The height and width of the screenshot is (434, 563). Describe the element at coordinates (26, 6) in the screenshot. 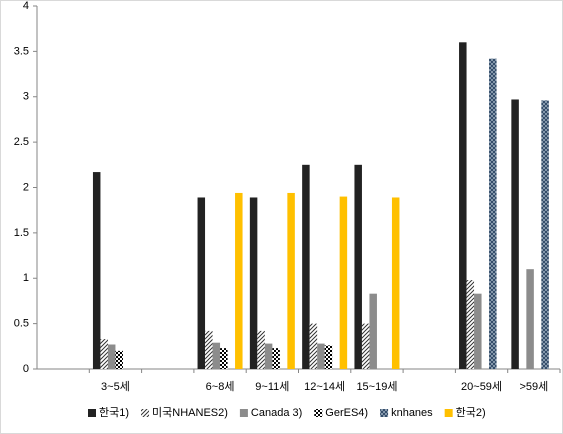

I see `y-tick-label: 4` at that location.